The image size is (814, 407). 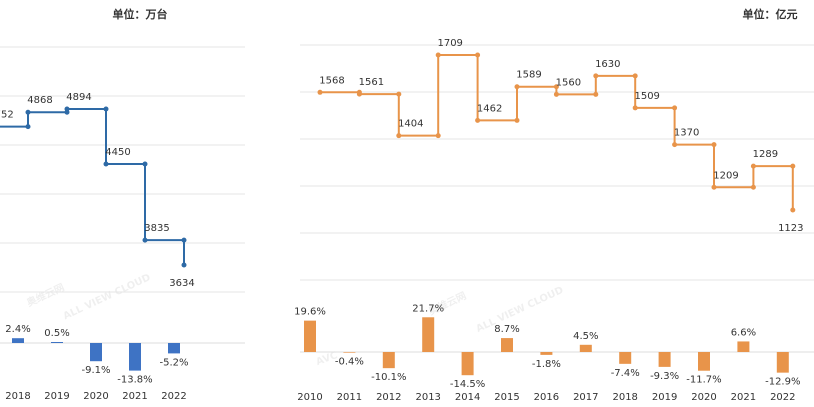 What do you see at coordinates (427, 397) in the screenshot?
I see `x-tick-label: 2013` at bounding box center [427, 397].